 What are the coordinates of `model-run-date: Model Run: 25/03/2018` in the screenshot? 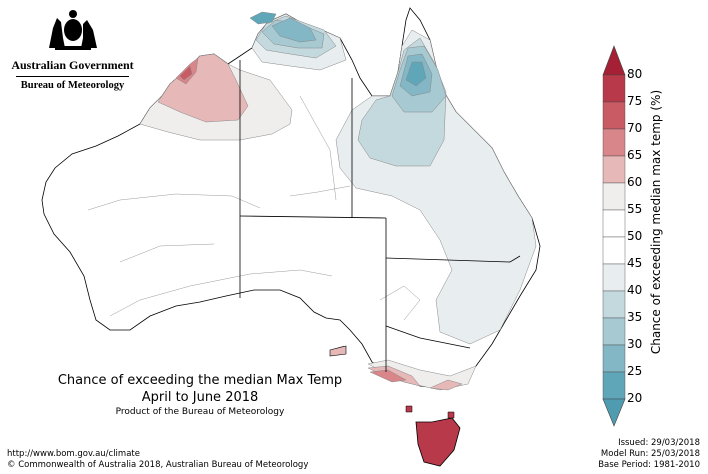 It's located at (650, 454).